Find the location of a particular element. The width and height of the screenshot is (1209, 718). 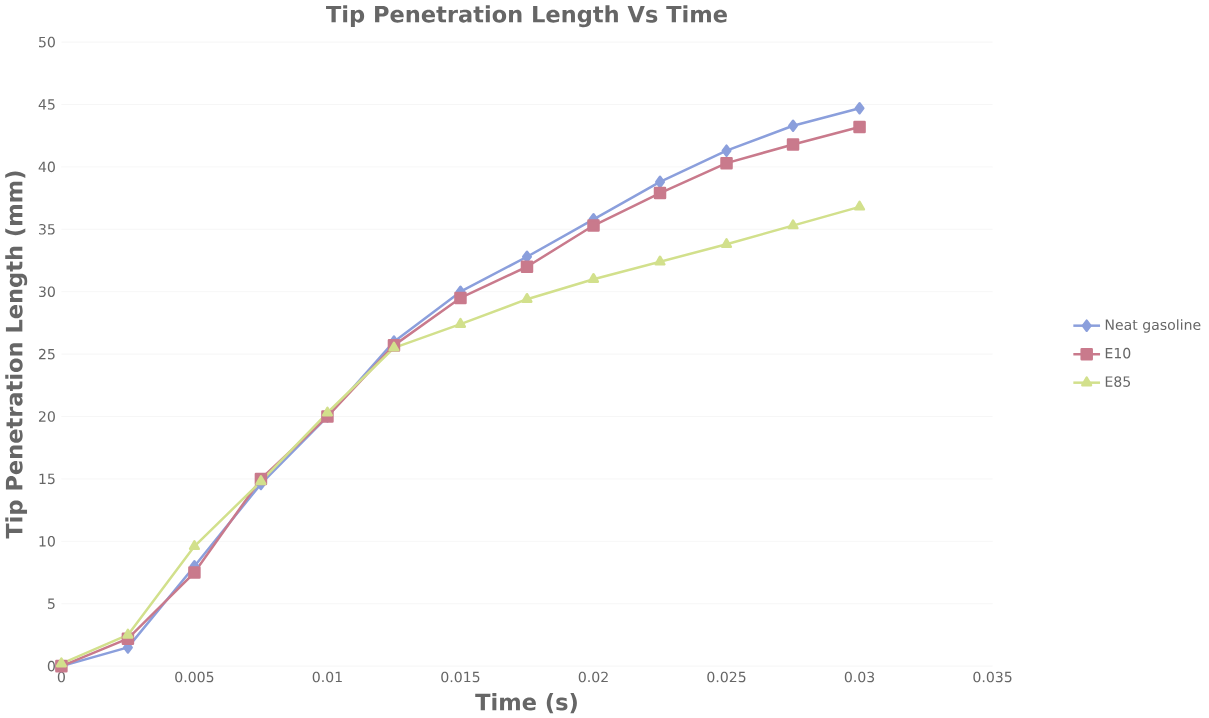

y-tick-label: 25 is located at coordinates (46, 354).